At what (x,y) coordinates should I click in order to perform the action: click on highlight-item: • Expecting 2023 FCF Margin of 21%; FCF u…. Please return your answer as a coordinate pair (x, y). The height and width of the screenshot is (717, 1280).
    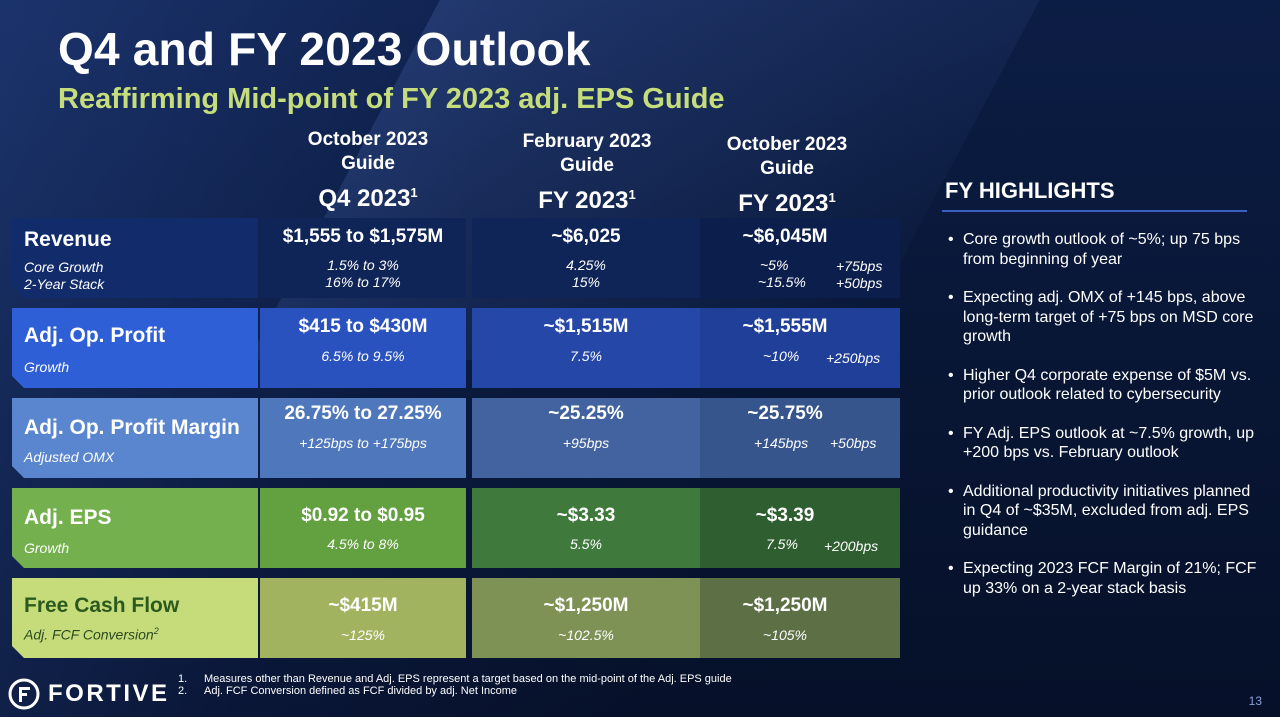
    Looking at the image, I should click on (1102, 578).